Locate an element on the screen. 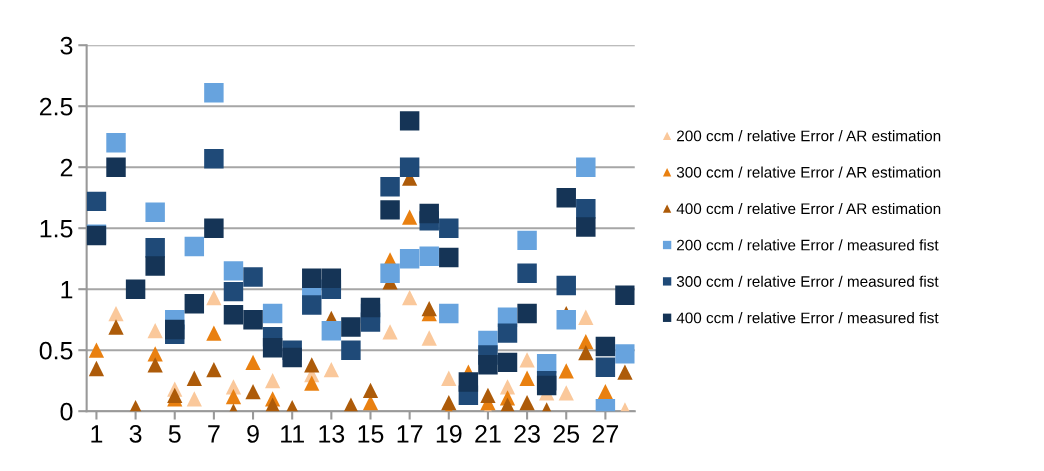 The width and height of the screenshot is (1044, 471). legend-label: 200 ccm / relative Error / AR estimation is located at coordinates (809, 136).